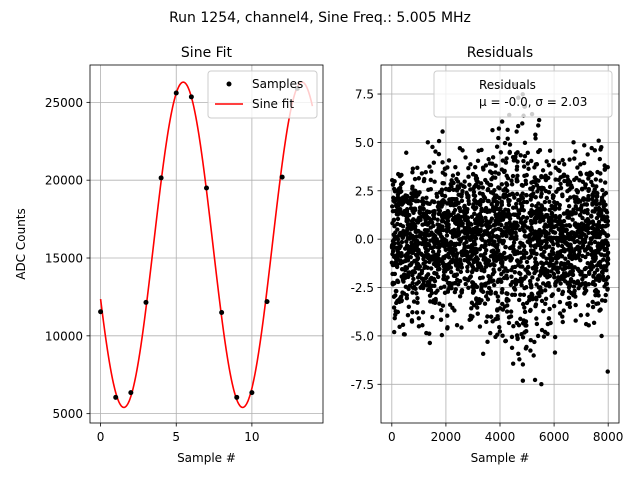  I want to click on sample-point, so click(282, 177).